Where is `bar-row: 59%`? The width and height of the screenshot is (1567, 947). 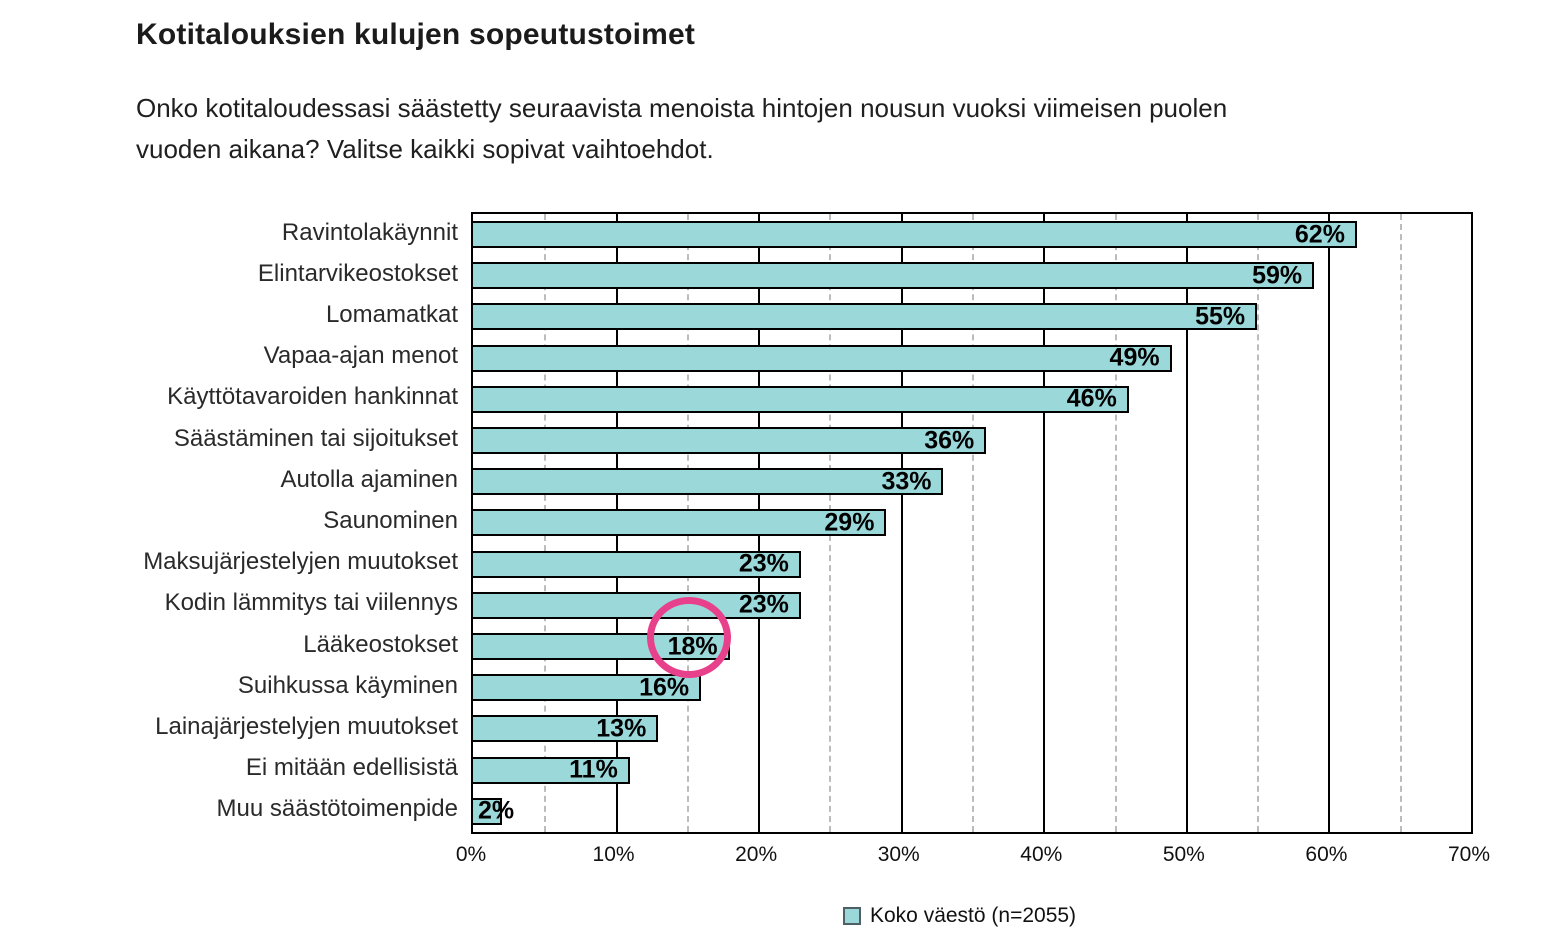
bar-row: 59% is located at coordinates (972, 275).